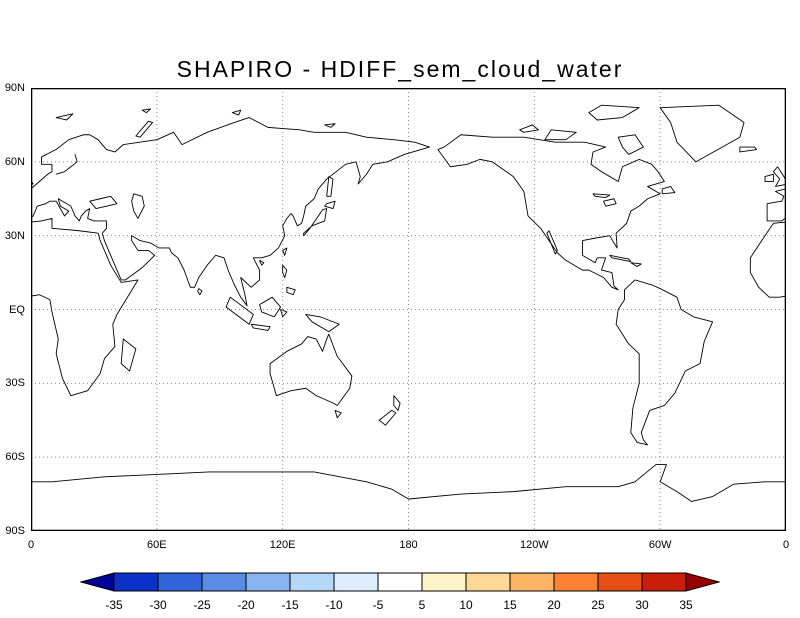  Describe the element at coordinates (408, 545) in the screenshot. I see `lon-axis-label: 180` at that location.